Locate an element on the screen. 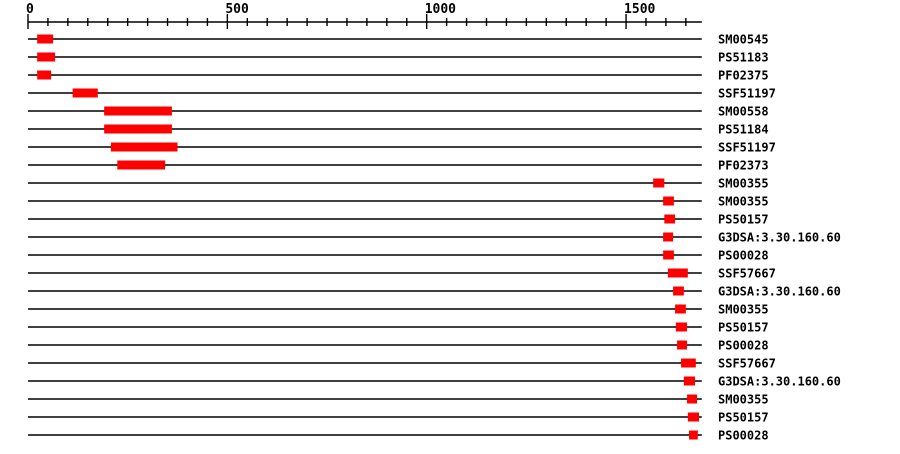  axis-tick-label: 1000 is located at coordinates (440, 9).